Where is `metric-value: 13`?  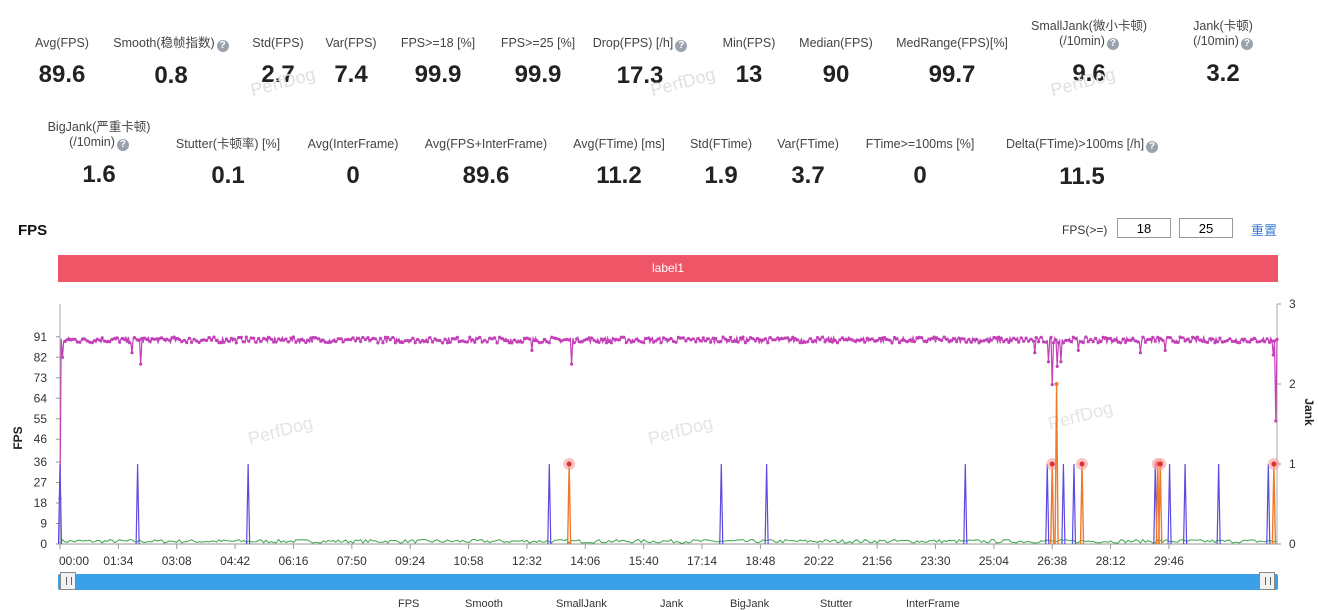
metric-value: 13 is located at coordinates (749, 74).